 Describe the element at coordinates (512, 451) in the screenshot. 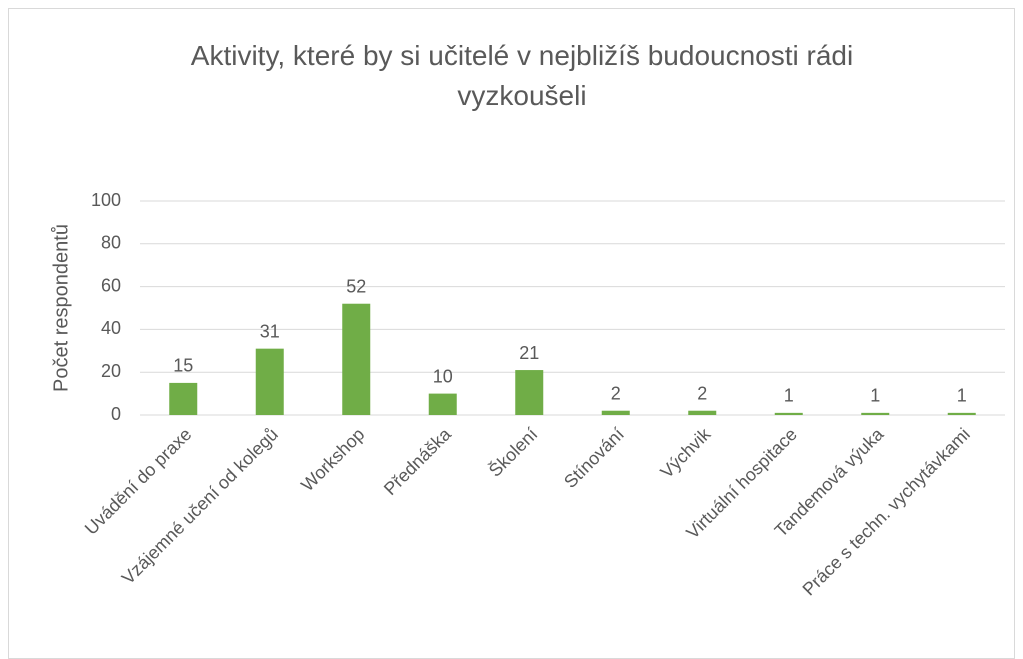

I see `x-tick-label: Školení` at that location.